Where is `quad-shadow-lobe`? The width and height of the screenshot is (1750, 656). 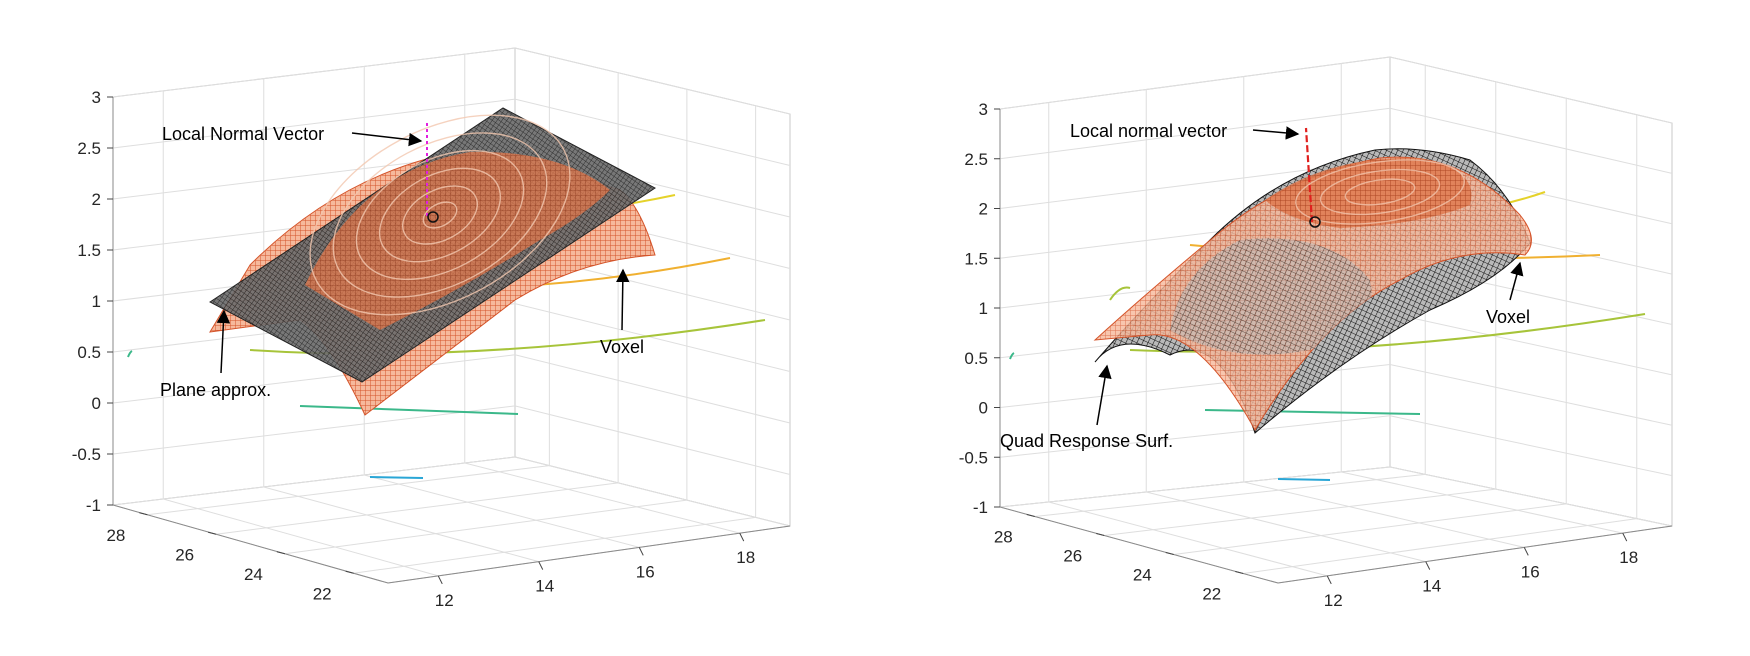
quad-shadow-lobe is located at coordinates (1271, 296).